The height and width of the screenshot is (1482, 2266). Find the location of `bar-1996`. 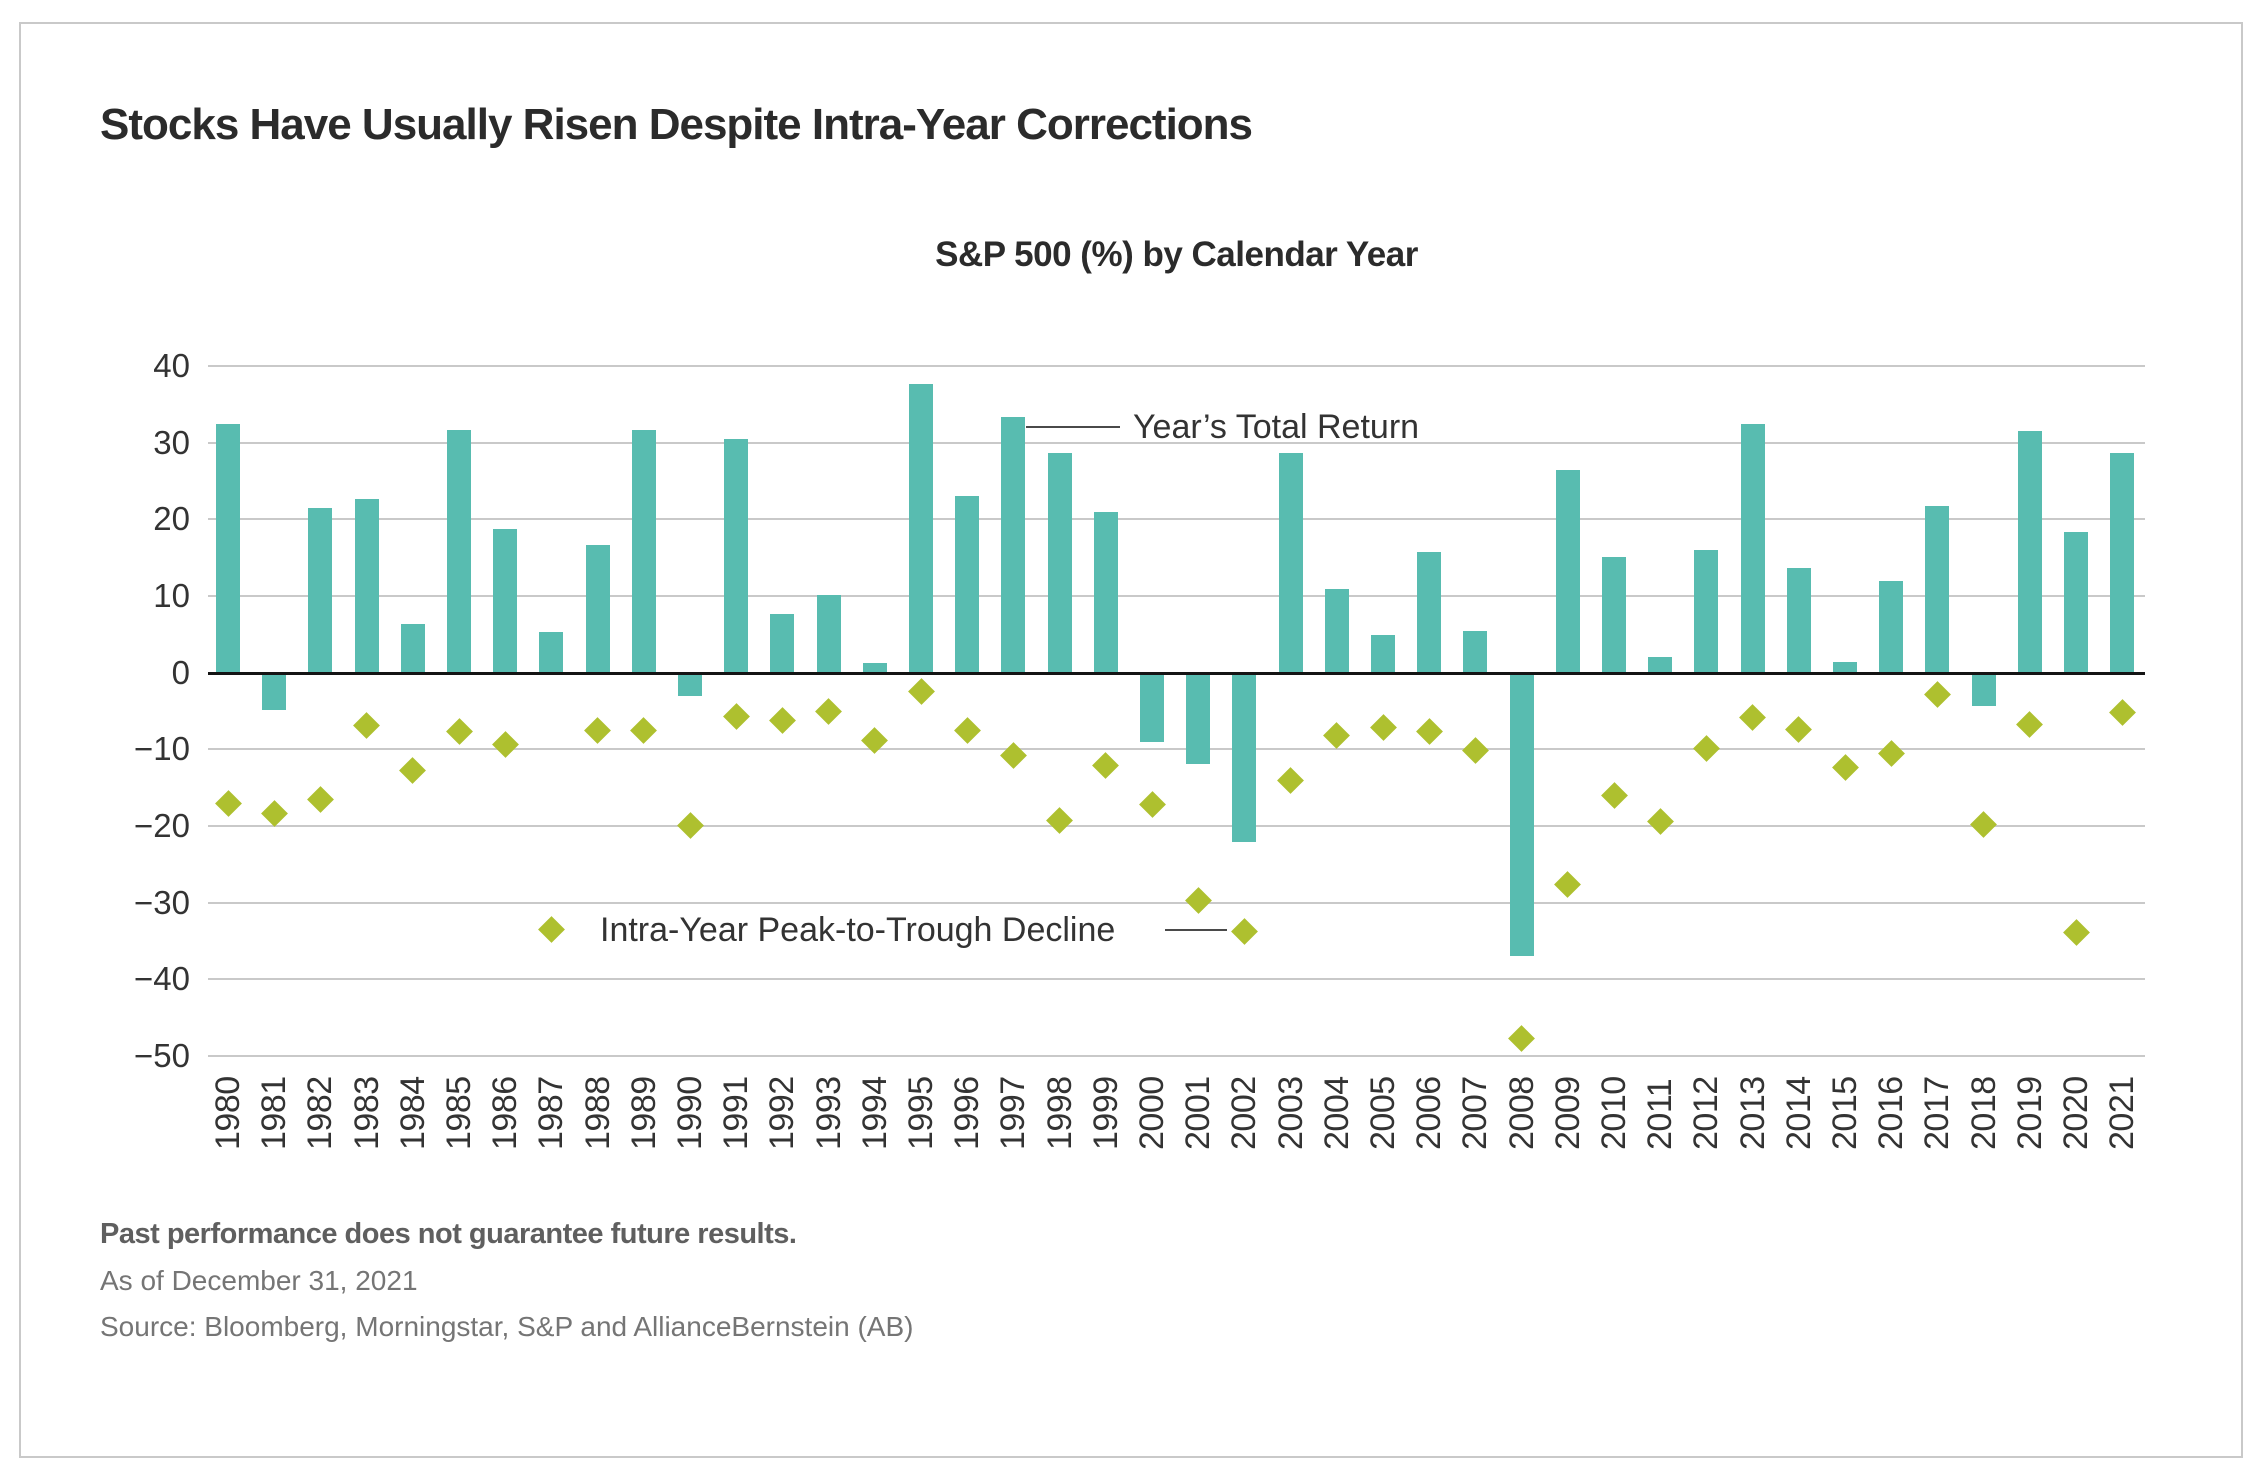

bar-1996 is located at coordinates (967, 584).